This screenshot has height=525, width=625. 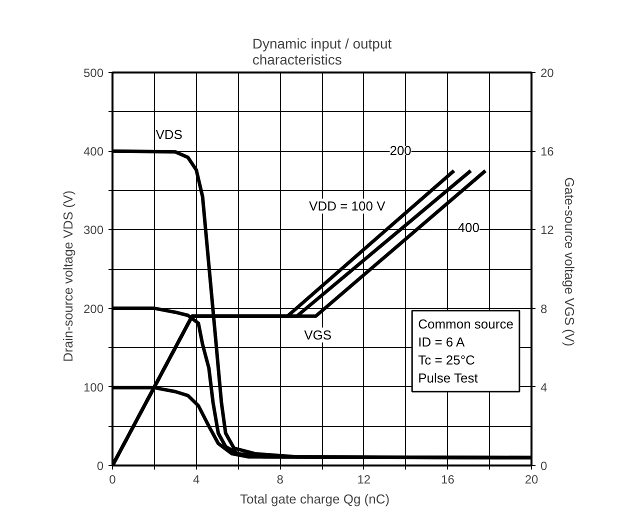 I want to click on x-tick-label: 12, so click(x=364, y=479).